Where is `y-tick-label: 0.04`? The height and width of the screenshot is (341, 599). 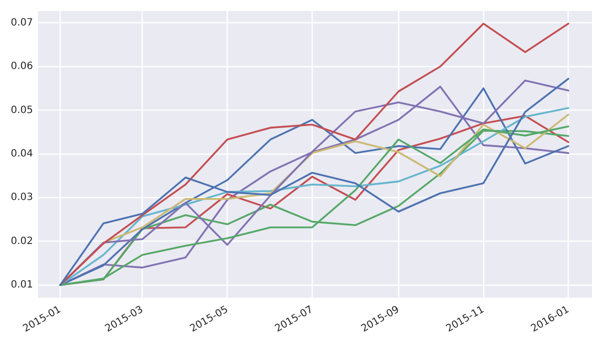
y-tick-label: 0.04 is located at coordinates (21, 154).